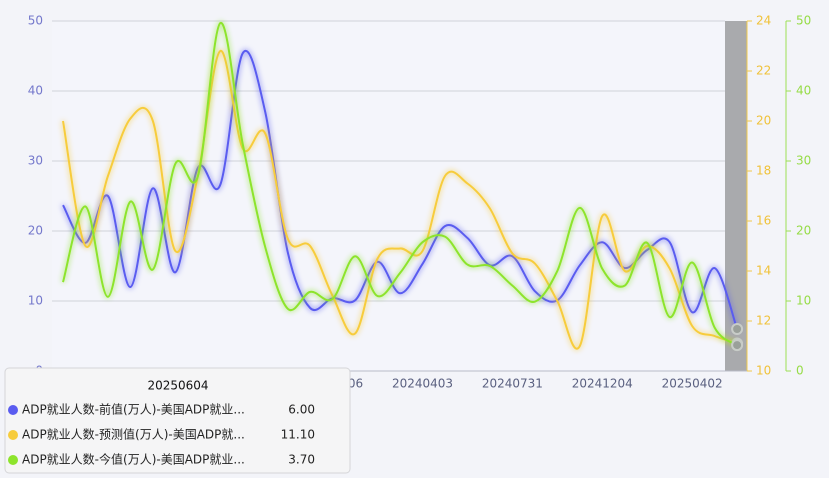  Describe the element at coordinates (763, 21) in the screenshot. I see `y1-tick-label: 24` at that location.